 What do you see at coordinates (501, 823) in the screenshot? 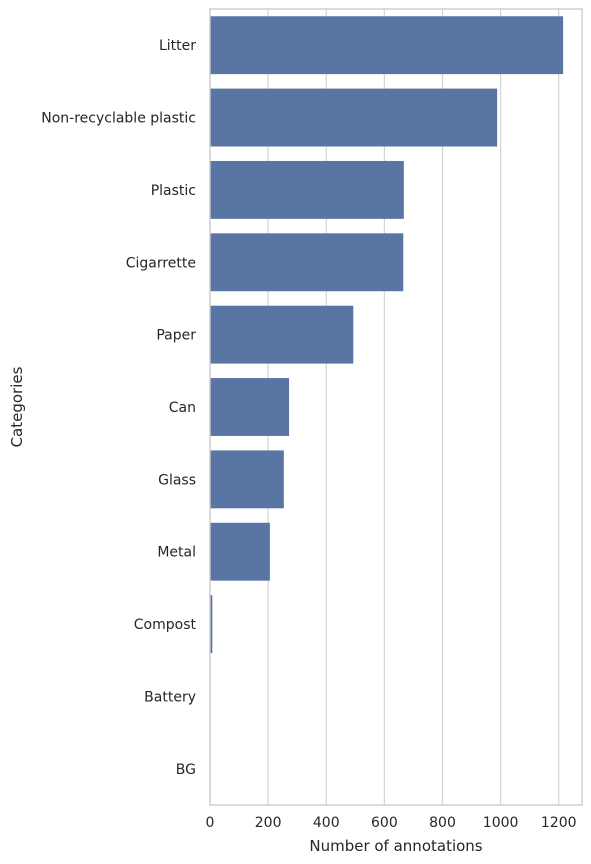
I see `x-tick-label: 1000` at bounding box center [501, 823].